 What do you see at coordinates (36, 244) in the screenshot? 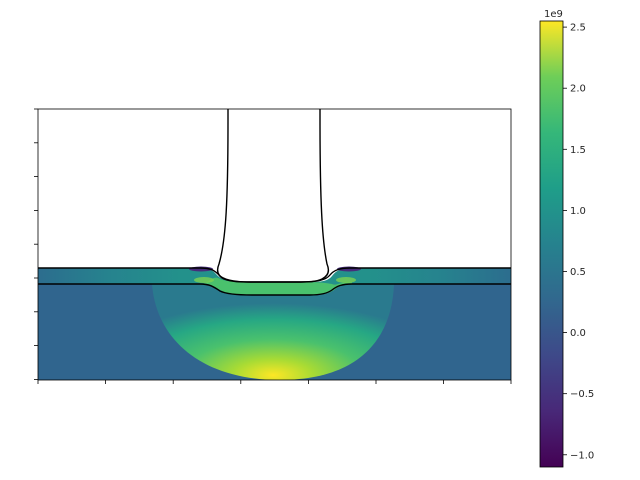
I see `y-axis-ticks` at bounding box center [36, 244].